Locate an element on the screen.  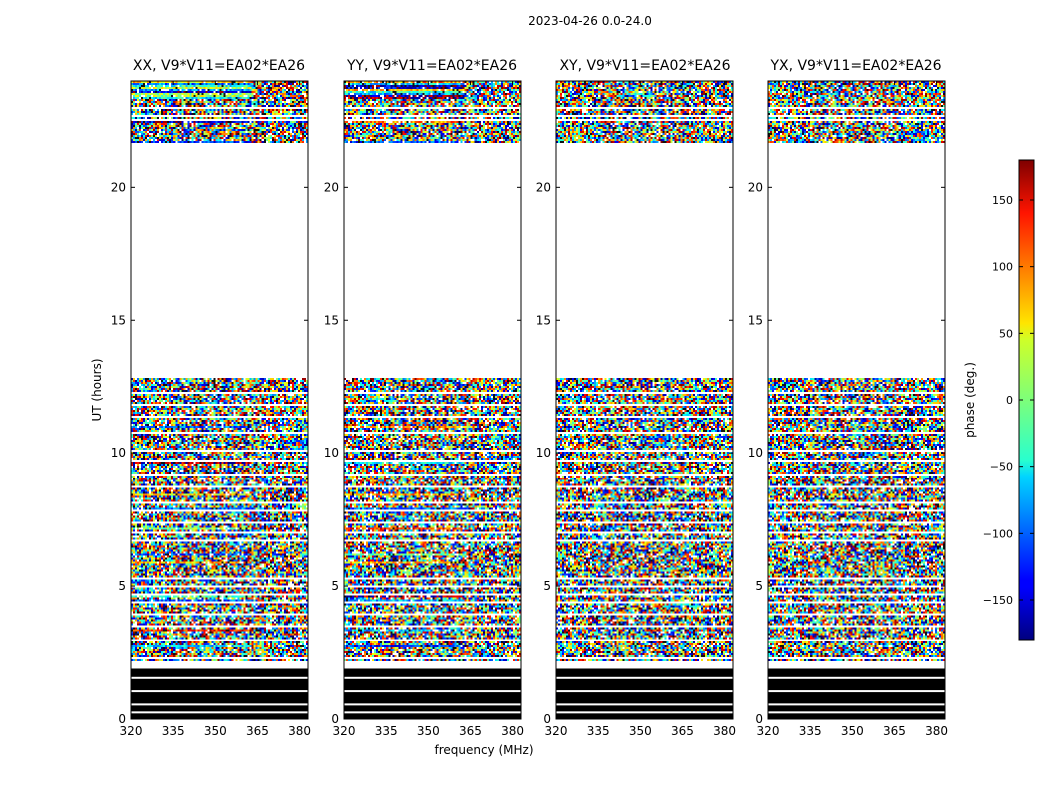
colorbar-tick-label: 50 is located at coordinates (1006, 333).